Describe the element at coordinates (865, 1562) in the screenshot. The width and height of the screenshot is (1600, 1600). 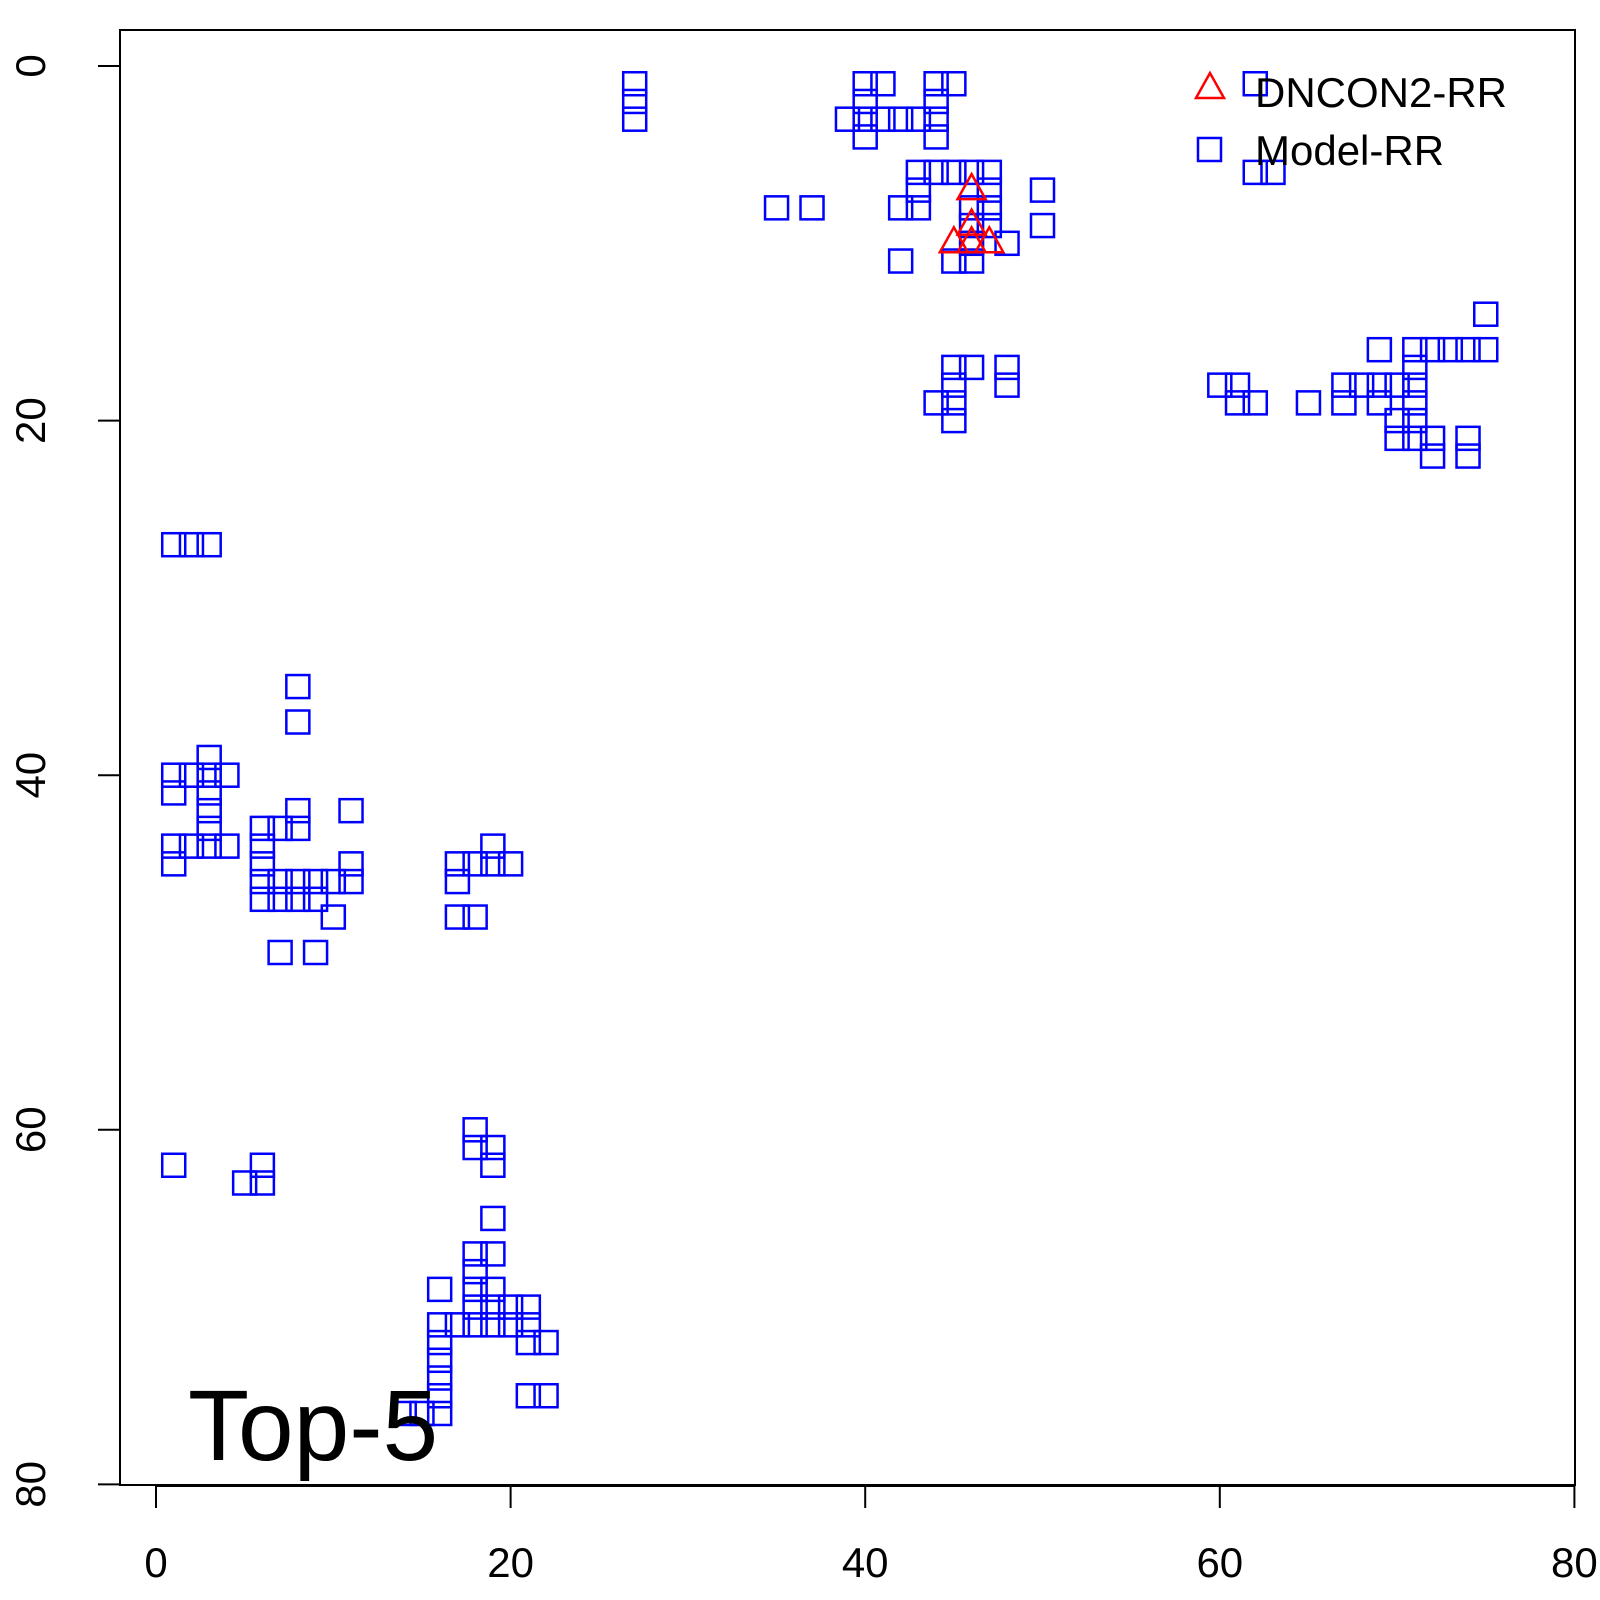
I see `x-tick-label: 40` at that location.